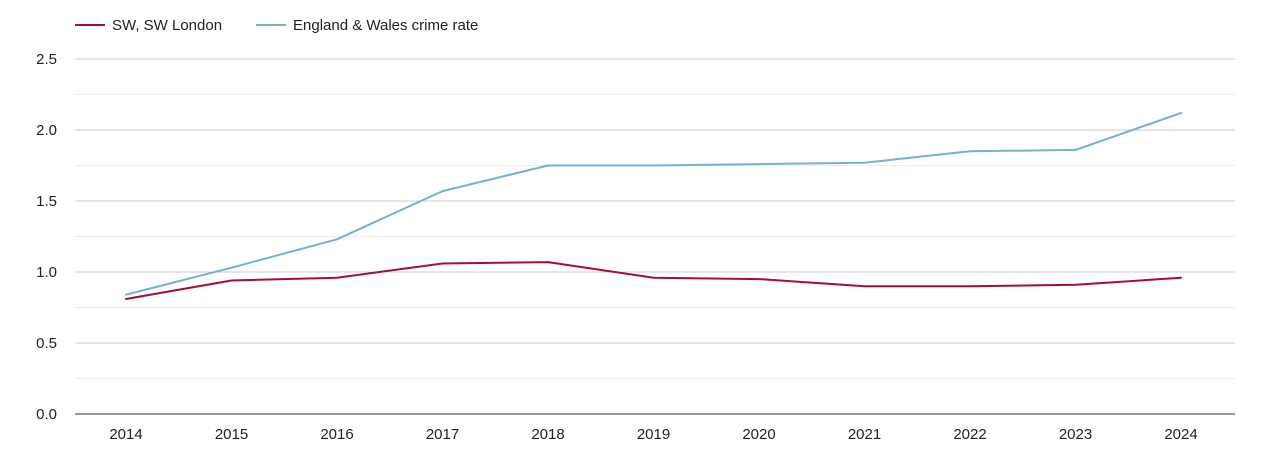 Image resolution: width=1270 pixels, height=450 pixels. I want to click on x-tick-label: 2018, so click(547, 434).